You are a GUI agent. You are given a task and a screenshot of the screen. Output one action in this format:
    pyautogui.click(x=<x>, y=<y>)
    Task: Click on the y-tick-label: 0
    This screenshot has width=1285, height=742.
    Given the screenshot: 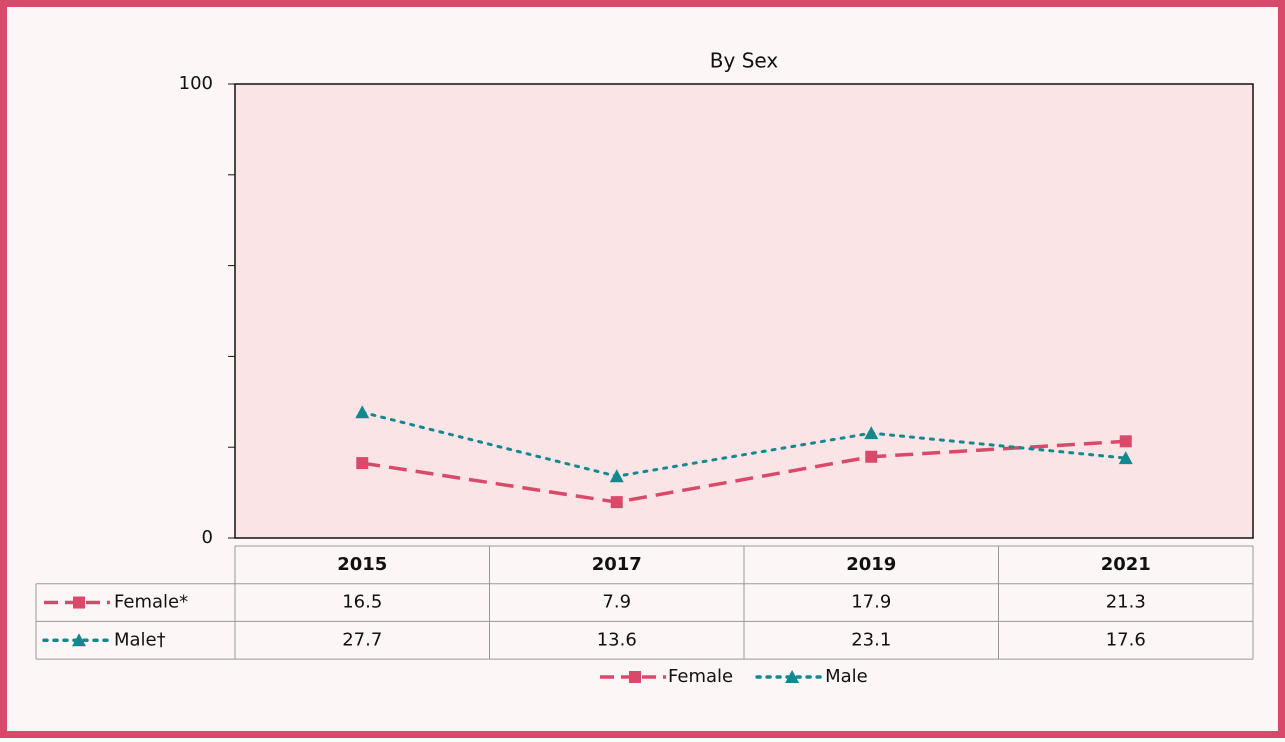 What is the action you would take?
    pyautogui.click(x=207, y=537)
    